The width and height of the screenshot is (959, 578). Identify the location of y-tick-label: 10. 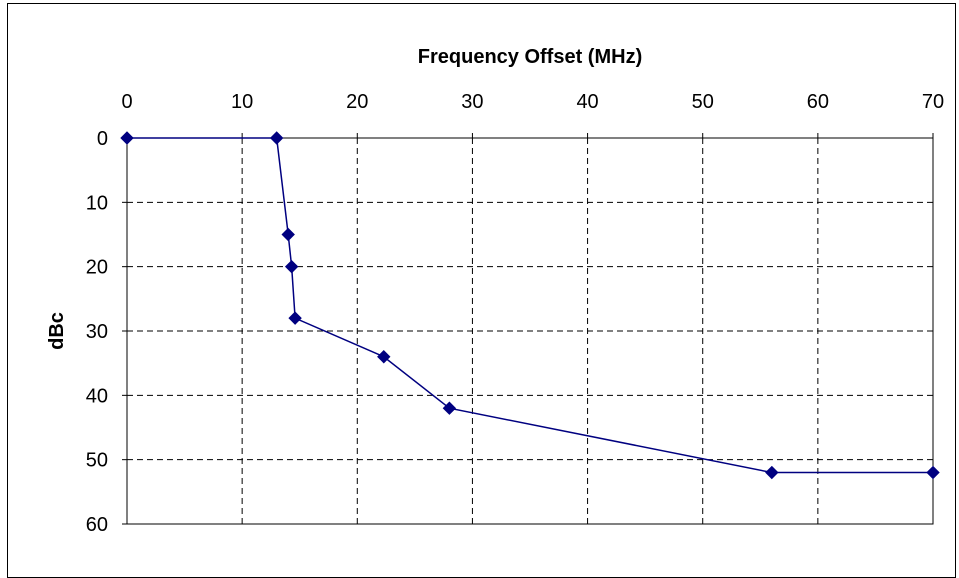
(97, 203).